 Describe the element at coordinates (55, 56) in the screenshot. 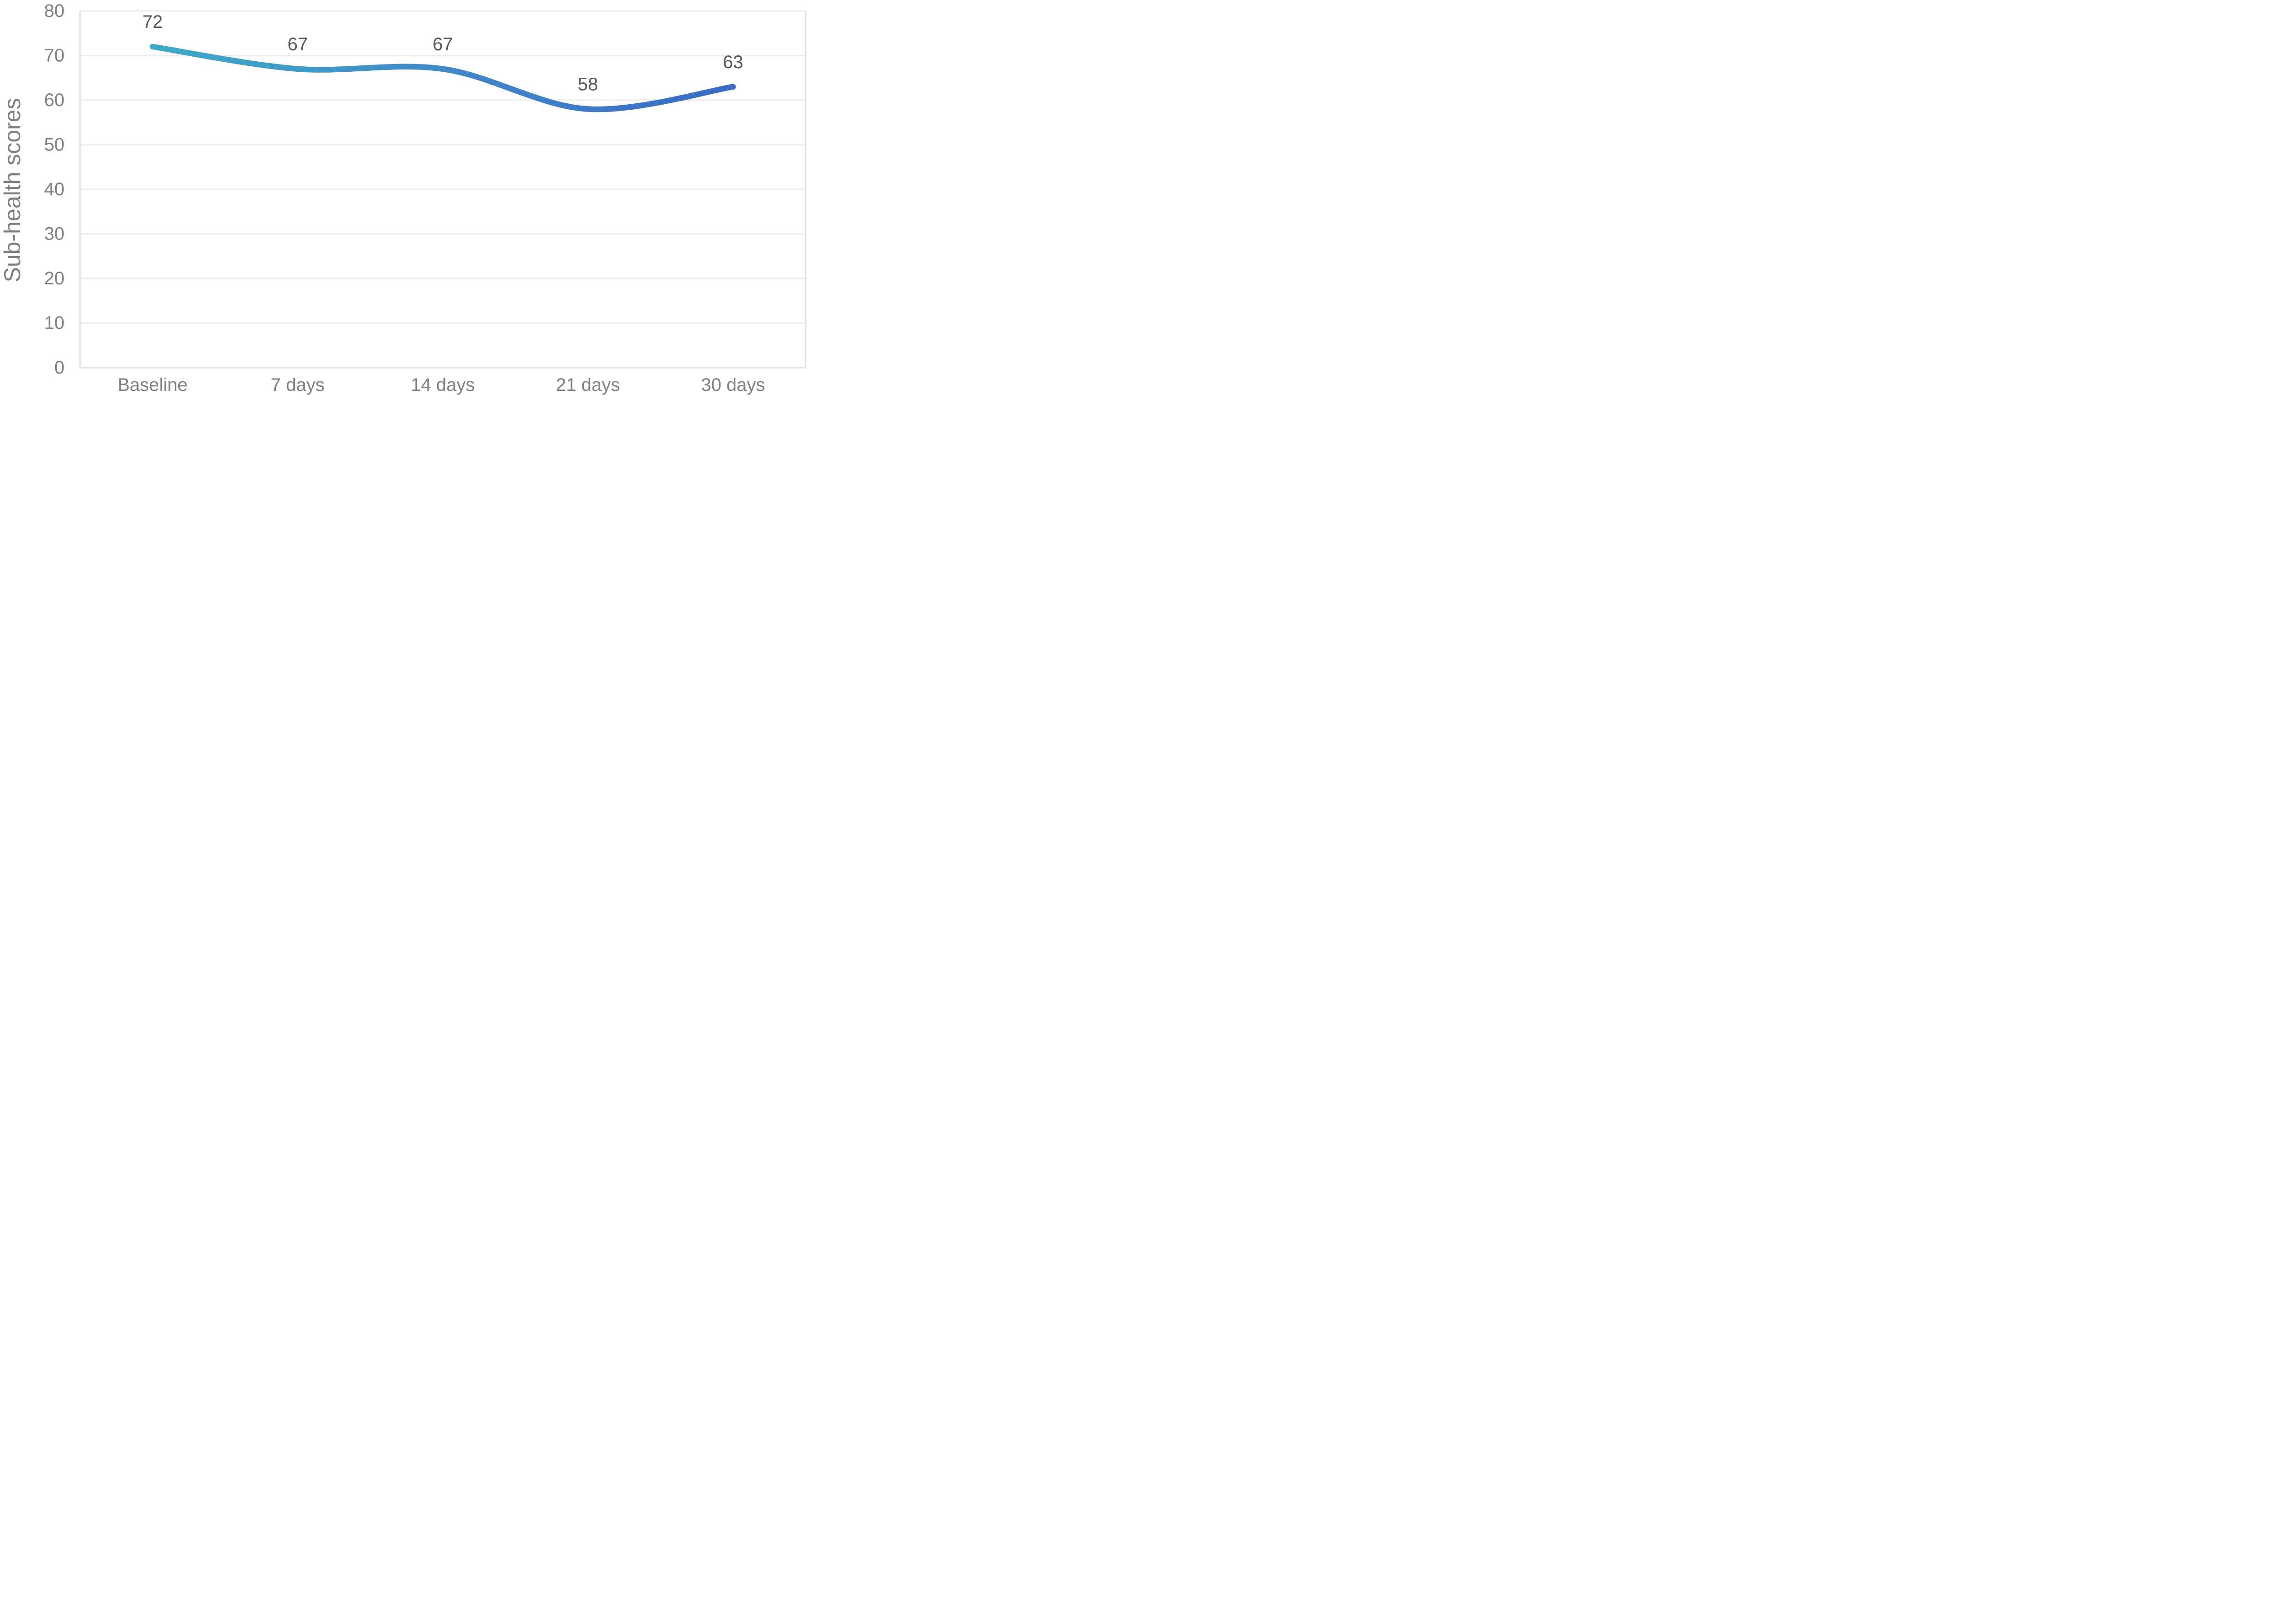

I see `y-tick-label: 70` at that location.